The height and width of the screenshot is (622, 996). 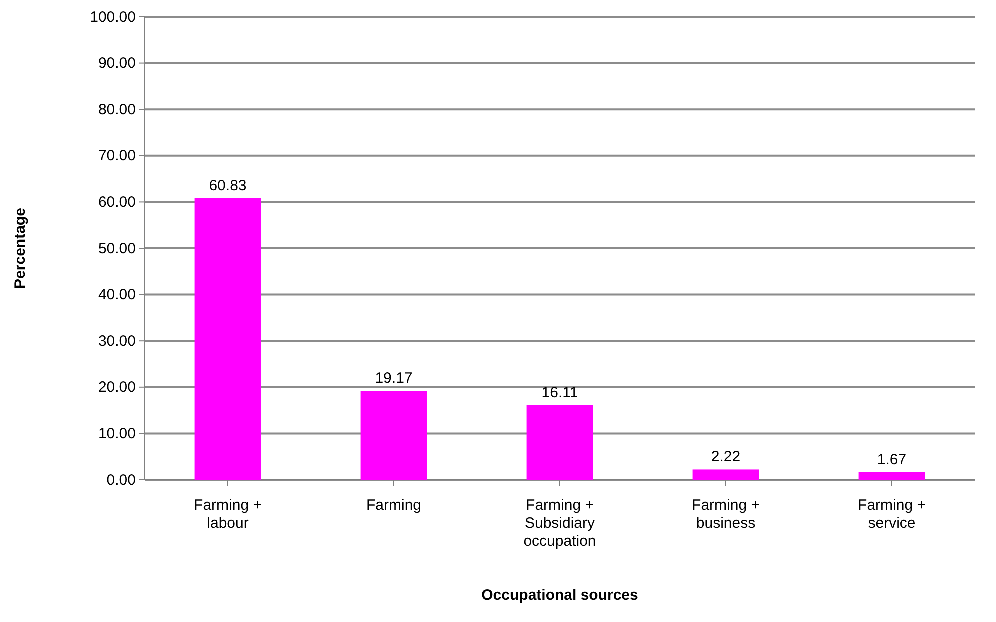 What do you see at coordinates (892, 459) in the screenshot?
I see `data-label: 1.67` at bounding box center [892, 459].